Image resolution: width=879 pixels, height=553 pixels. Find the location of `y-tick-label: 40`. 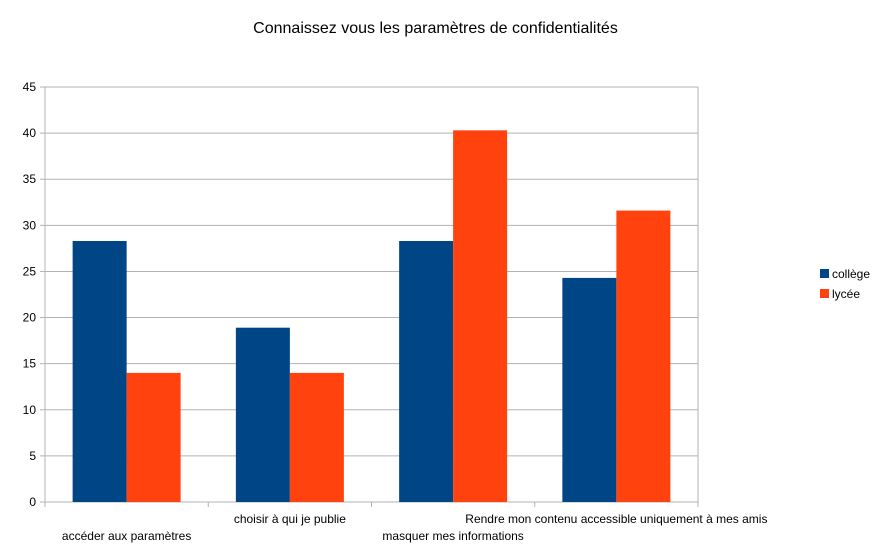

y-tick-label: 40 is located at coordinates (30, 133).